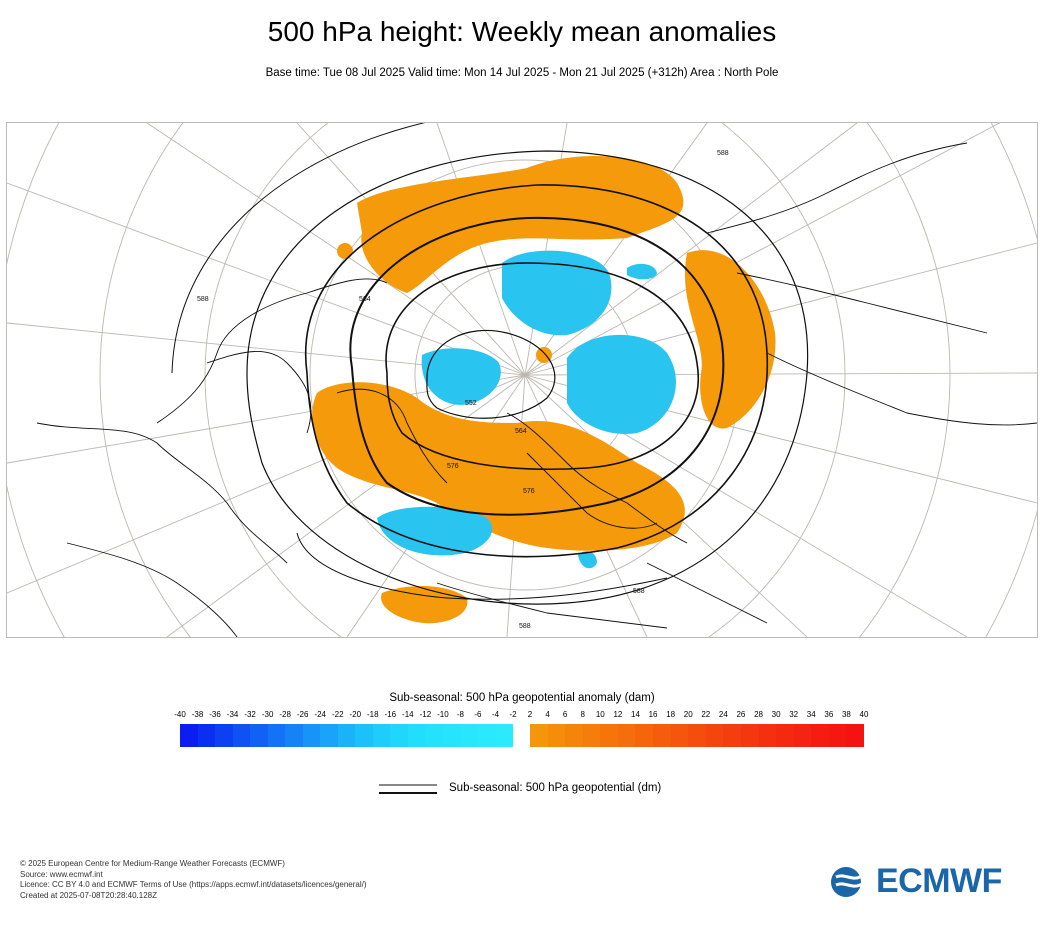  What do you see at coordinates (522, 31) in the screenshot?
I see `chart-title: 500 hPa height: Weekly mean anomalies` at bounding box center [522, 31].